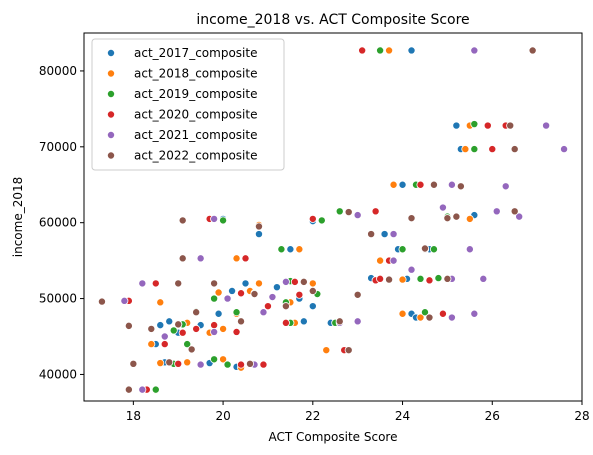  Describe the element at coordinates (581, 416) in the screenshot. I see `x-tick-label: 28` at that location.